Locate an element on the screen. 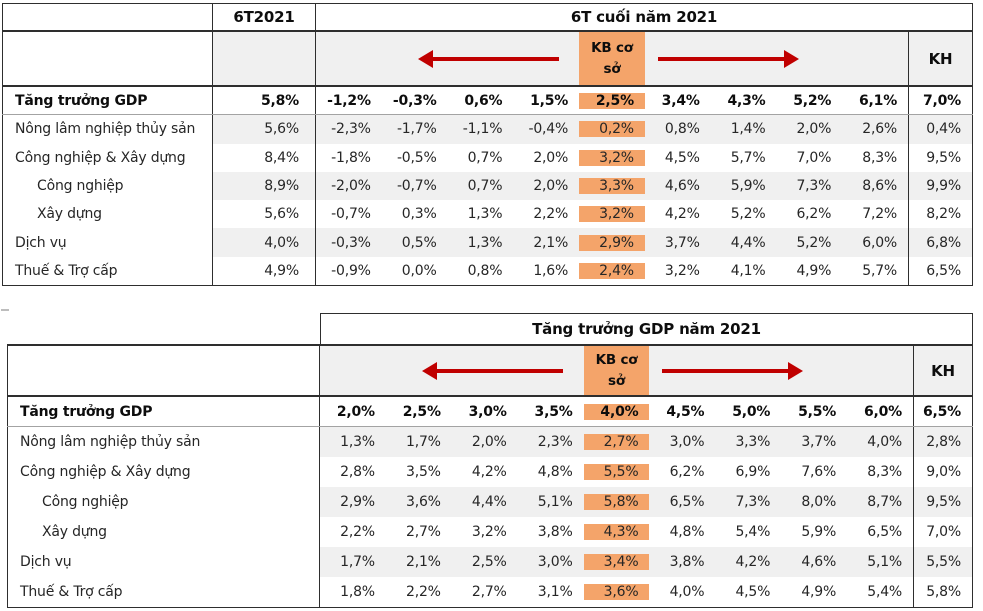  t1-kh-header: KH is located at coordinates (940, 58).